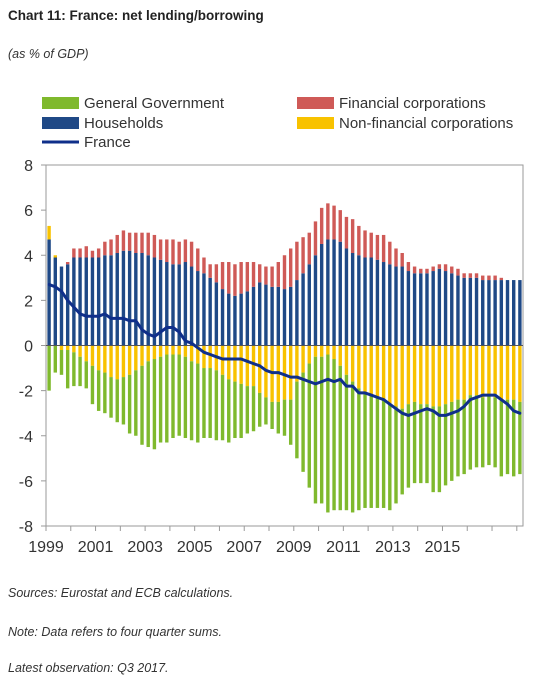  Describe the element at coordinates (273, 541) in the screenshot. I see `x-axis: 1999 2001 2003 2005 2007 2009 2011 2013 2015` at that location.